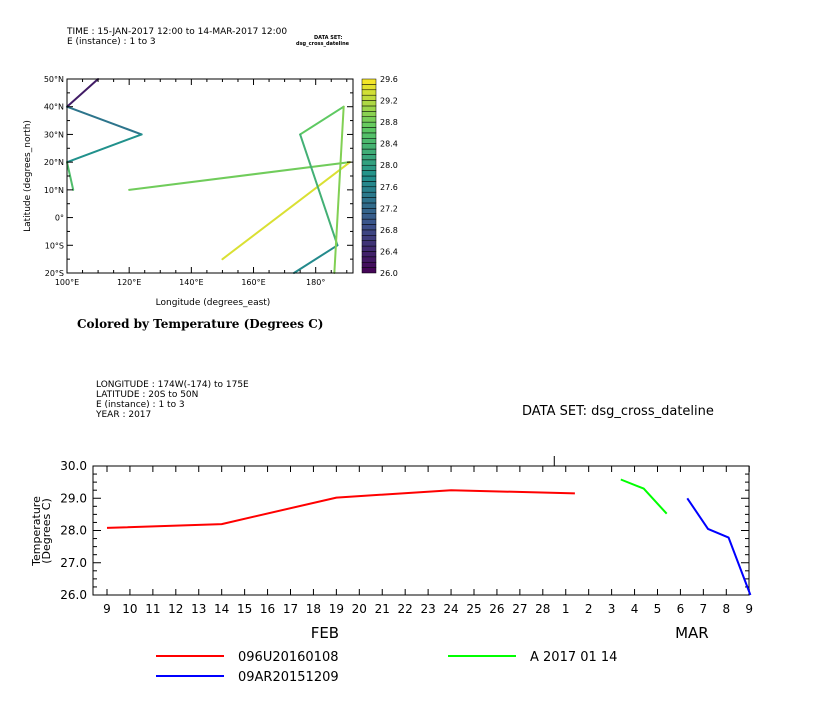  I want to click on map-y-tick-label: 20°N, so click(54, 162).